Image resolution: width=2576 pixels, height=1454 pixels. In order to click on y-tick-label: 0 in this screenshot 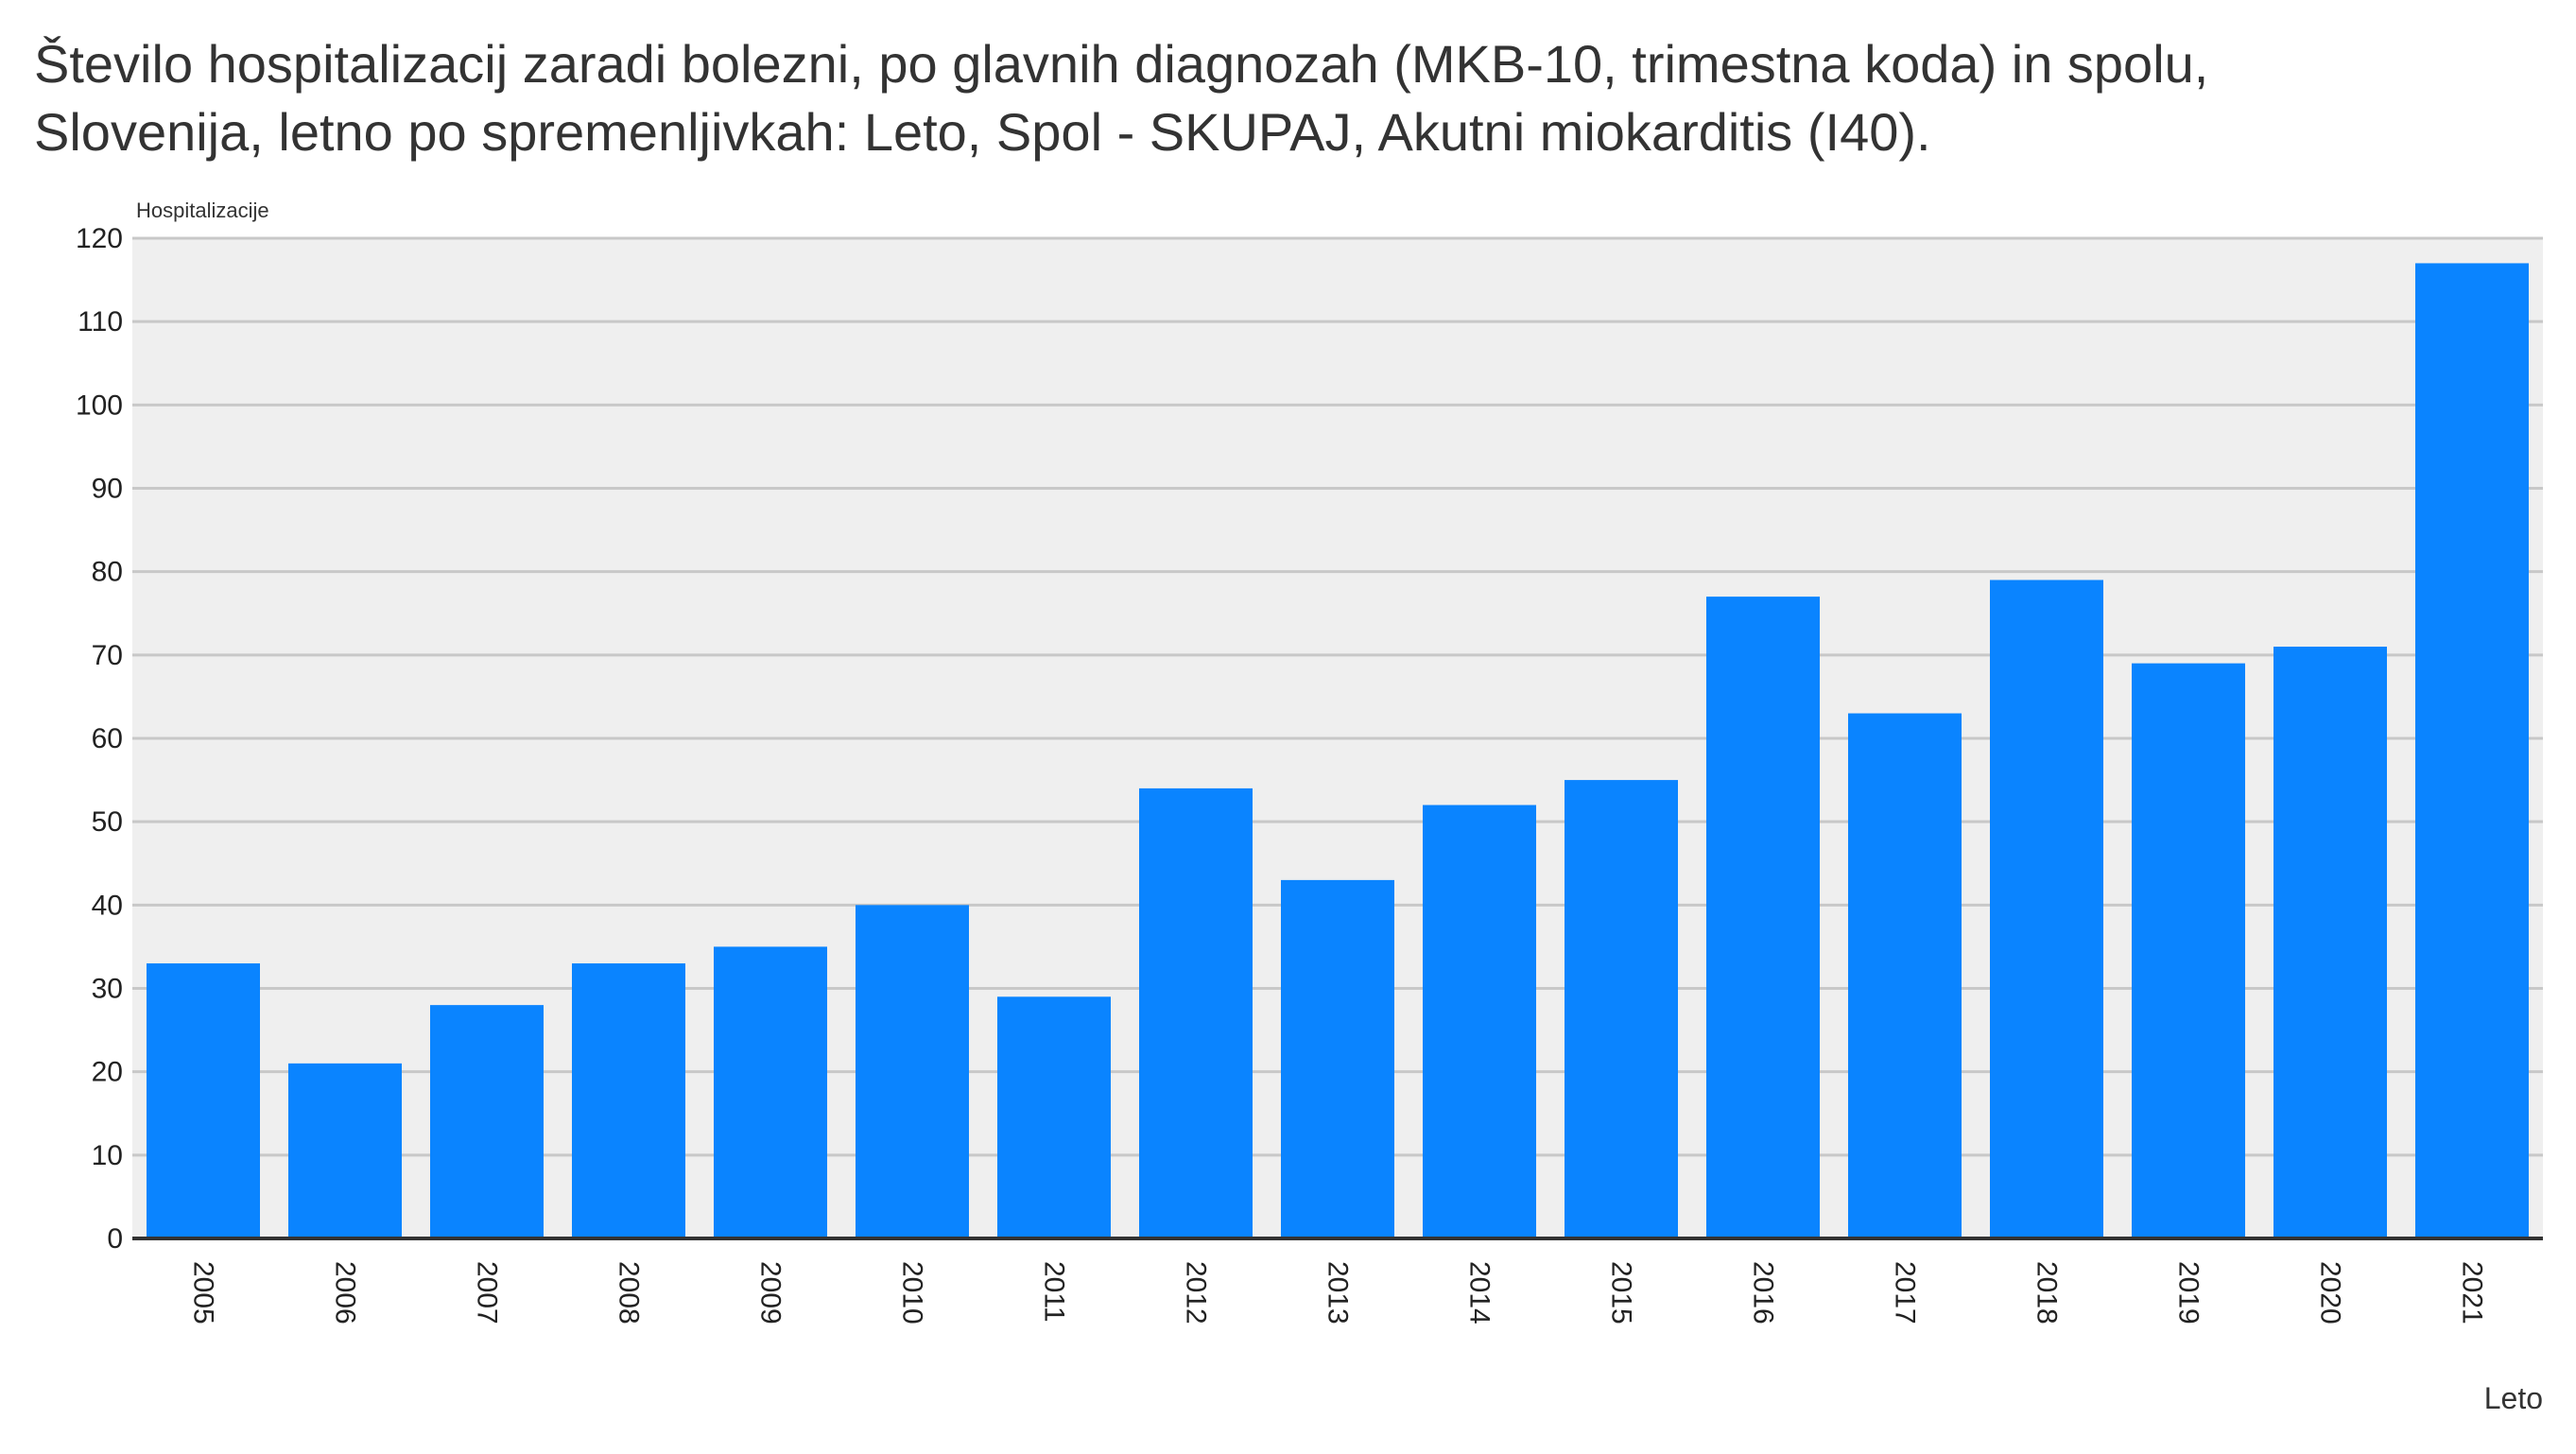, I will do `click(115, 1239)`.